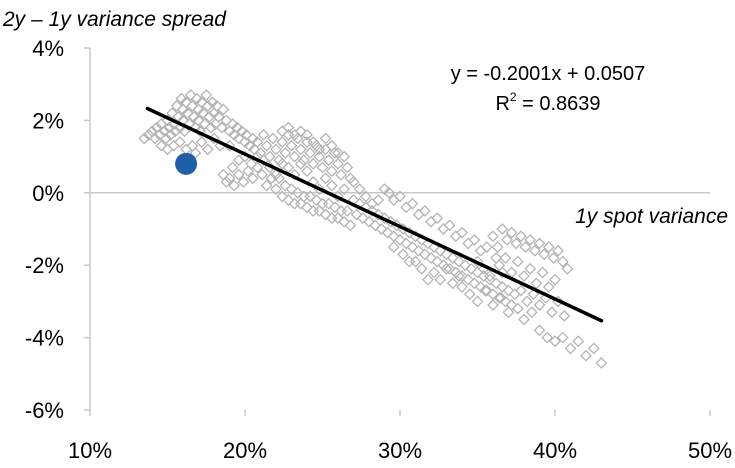 The width and height of the screenshot is (735, 468). Describe the element at coordinates (555, 450) in the screenshot. I see `x-tick-label: 40%` at that location.